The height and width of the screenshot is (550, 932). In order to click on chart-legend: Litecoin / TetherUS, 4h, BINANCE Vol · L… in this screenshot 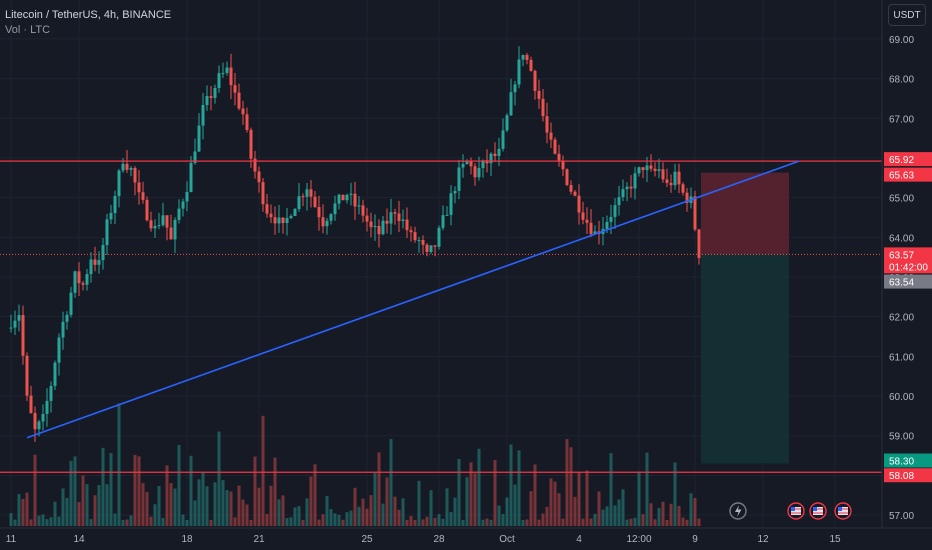, I will do `click(88, 23)`.